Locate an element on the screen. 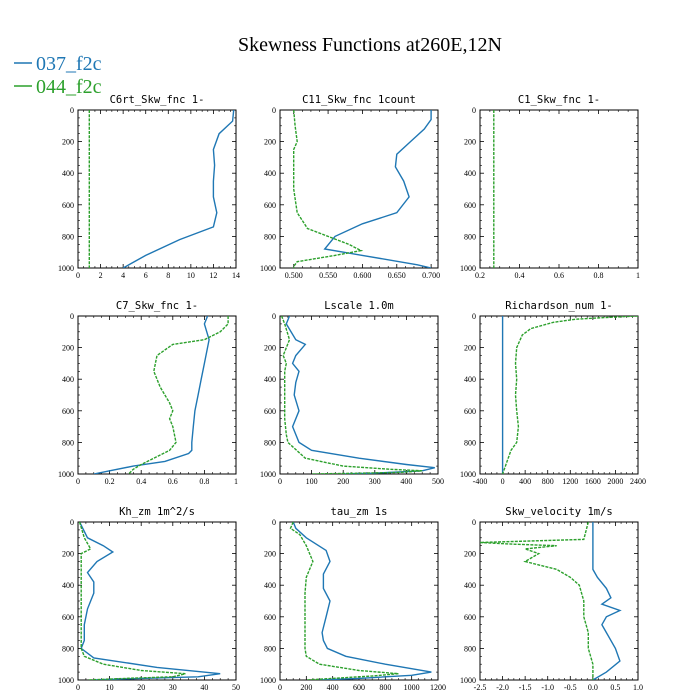  x-tick-label: 12 is located at coordinates (213, 275).